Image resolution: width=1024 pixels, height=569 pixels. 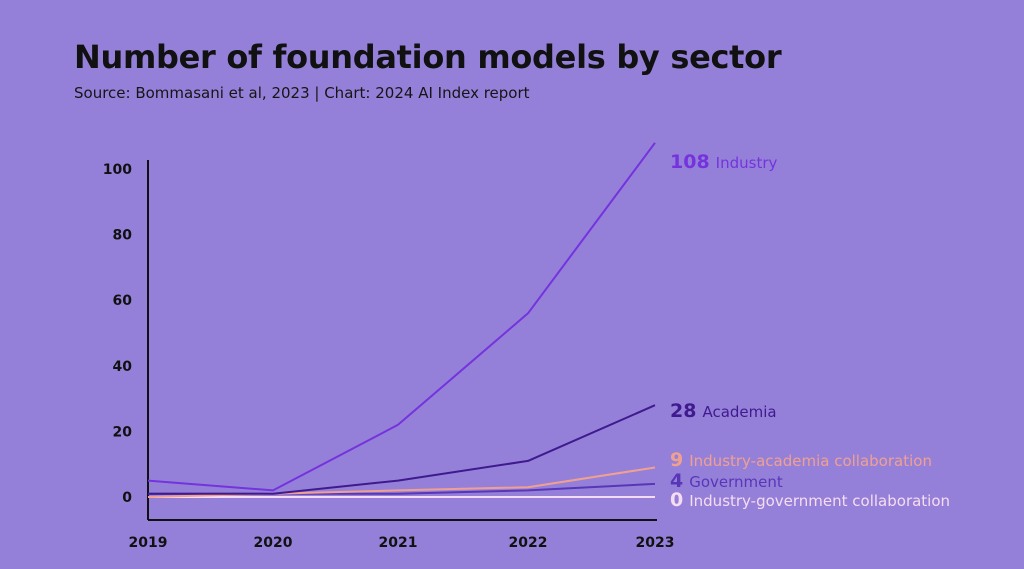 I want to click on x-tick-label: 2019, so click(x=148, y=543).